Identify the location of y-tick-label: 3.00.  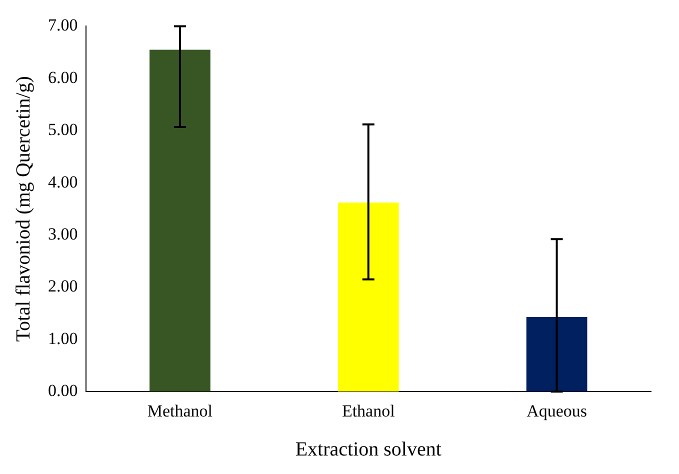
(63, 234).